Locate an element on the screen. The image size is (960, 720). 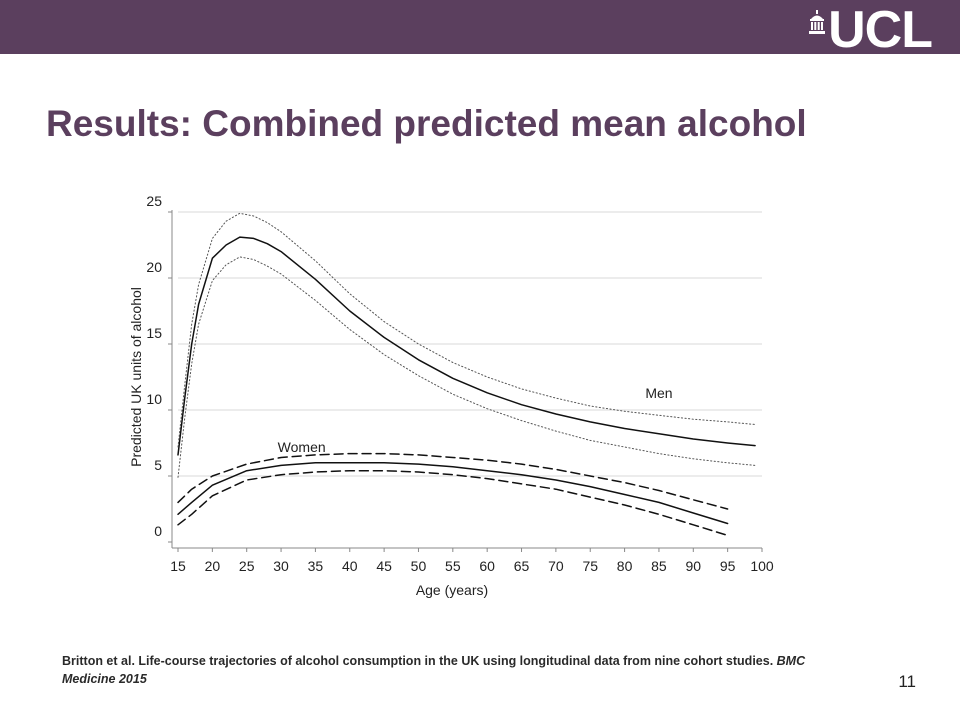
y-tick-label: 5 is located at coordinates (158, 465).